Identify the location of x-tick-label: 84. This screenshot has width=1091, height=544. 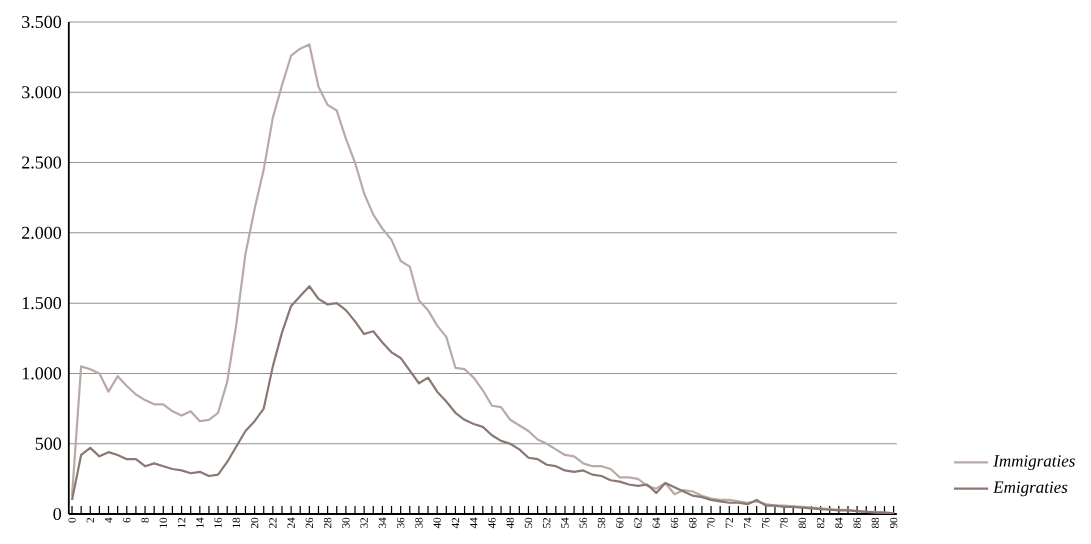
(839, 522).